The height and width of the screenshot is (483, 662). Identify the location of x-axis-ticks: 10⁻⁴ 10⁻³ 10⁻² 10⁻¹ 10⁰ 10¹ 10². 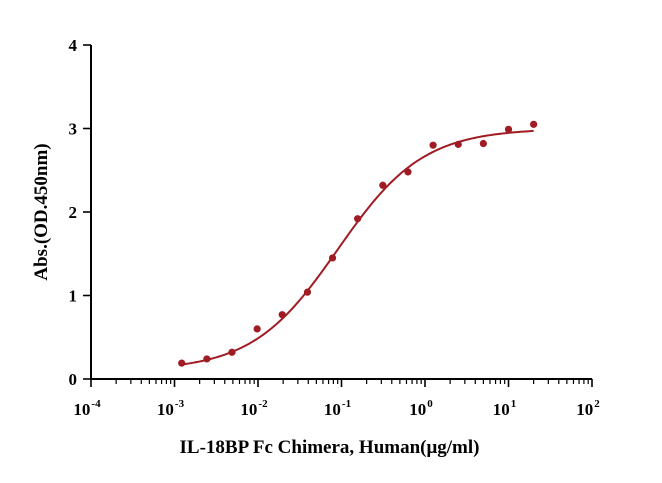
(336, 399).